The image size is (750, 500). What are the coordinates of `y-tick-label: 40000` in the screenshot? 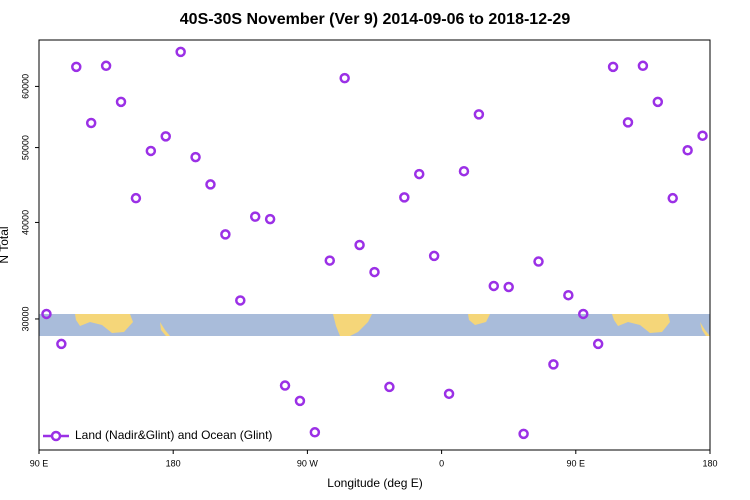 It's located at (25, 222).